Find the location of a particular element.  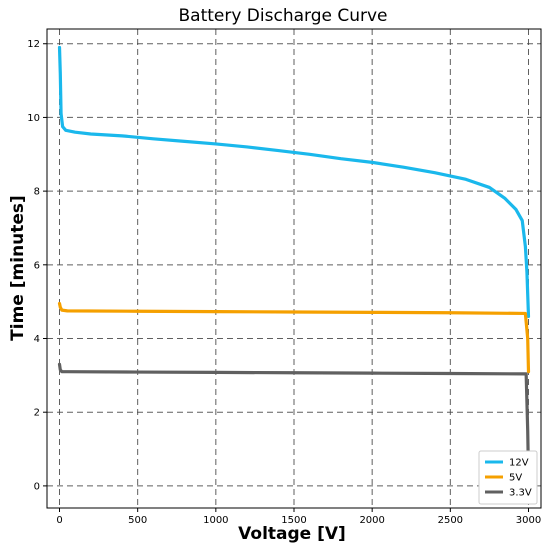

x-tick-label: 2500 is located at coordinates (450, 520).